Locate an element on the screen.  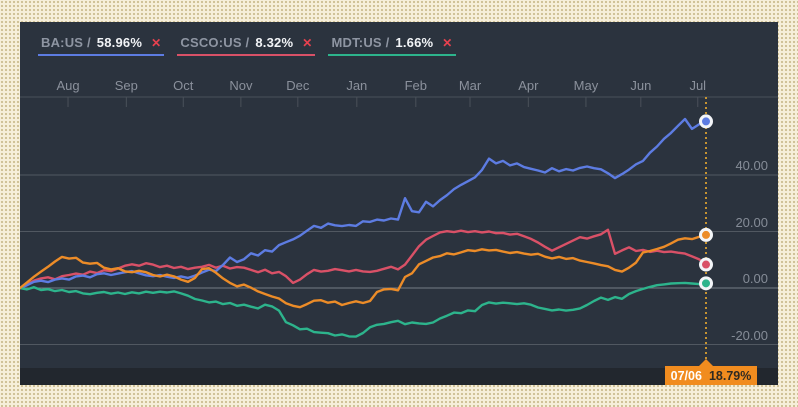
endpoint-dot-mdt-us is located at coordinates (706, 283).